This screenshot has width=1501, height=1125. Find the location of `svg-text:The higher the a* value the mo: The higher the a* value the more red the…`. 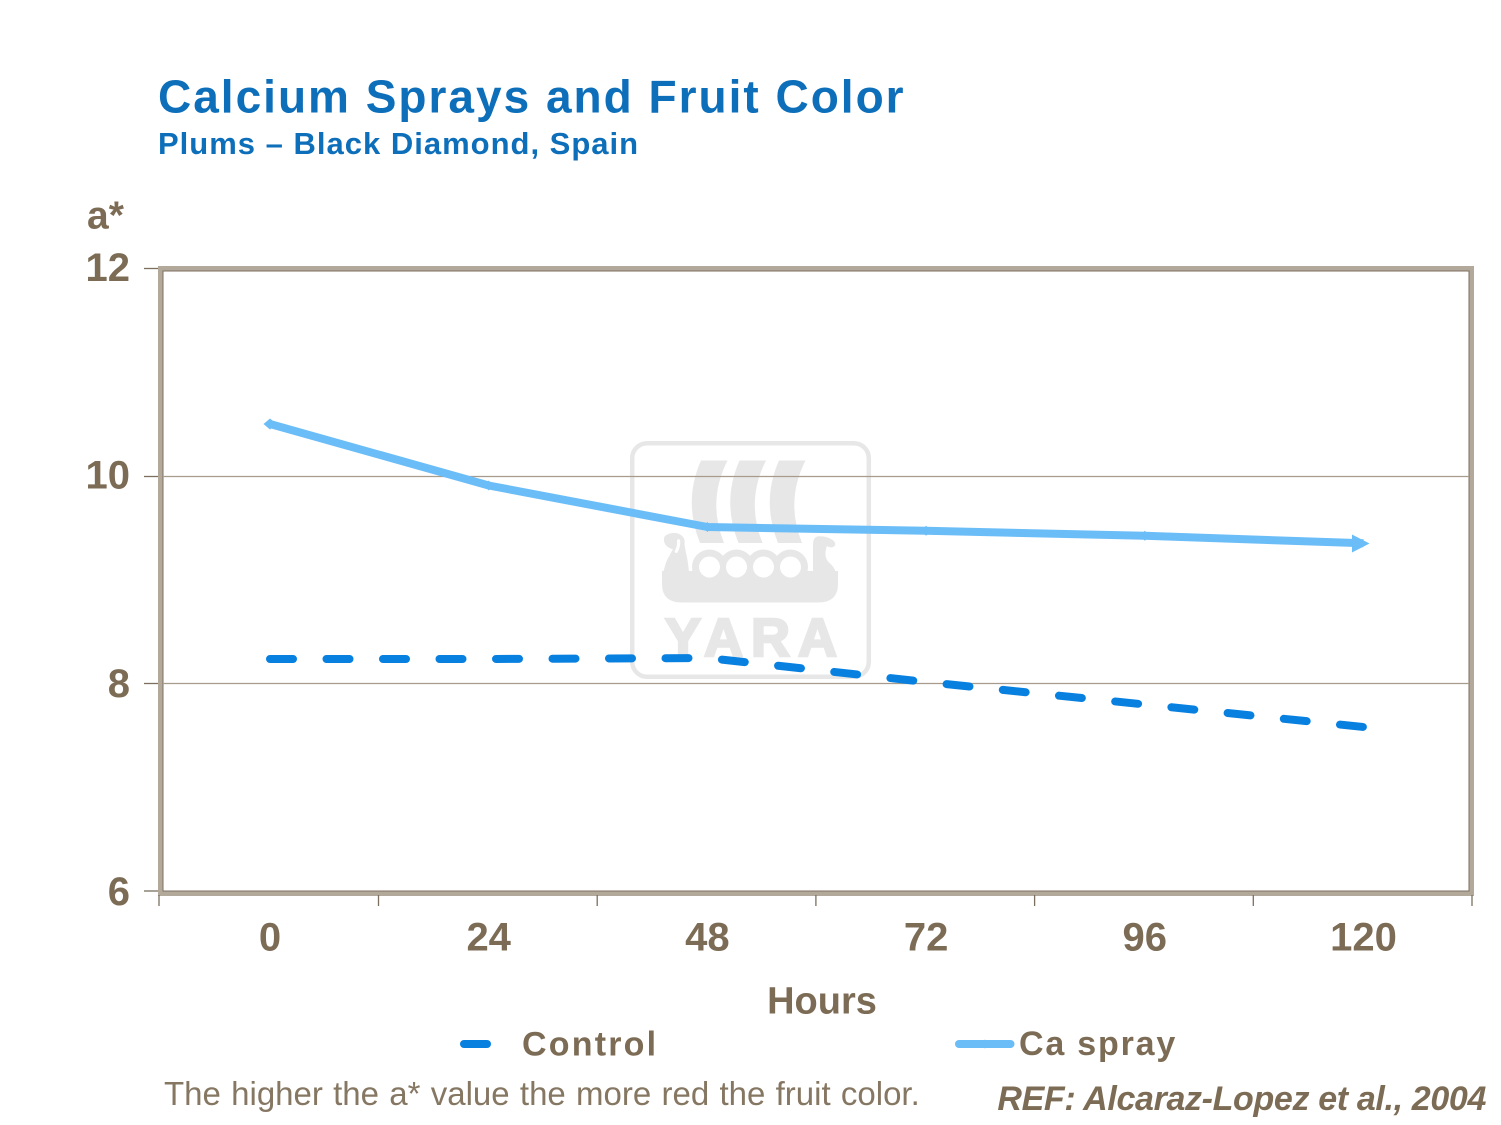

svg-text:The higher the a* value the mo: The higher the a* value the more red the… is located at coordinates (542, 1093).